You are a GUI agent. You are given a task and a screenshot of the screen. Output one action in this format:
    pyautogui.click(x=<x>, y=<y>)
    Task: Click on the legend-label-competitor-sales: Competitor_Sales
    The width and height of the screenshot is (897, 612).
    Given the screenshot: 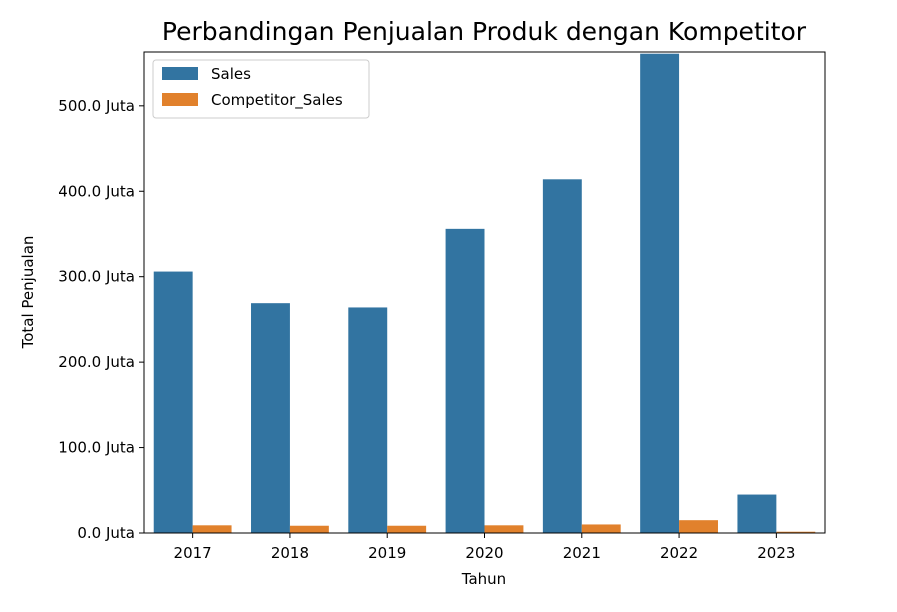 What is the action you would take?
    pyautogui.click(x=277, y=100)
    